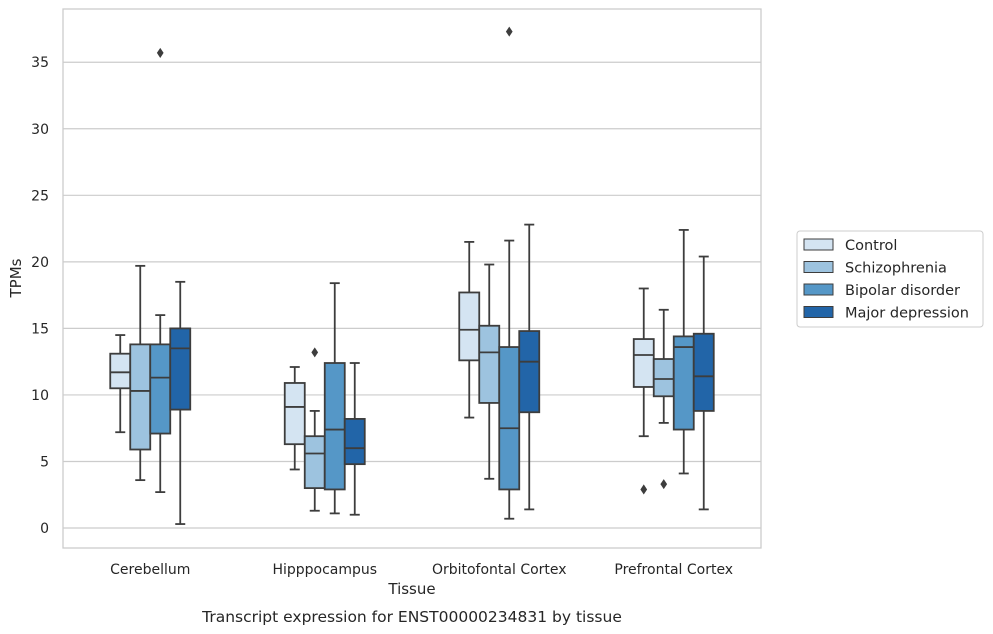  What do you see at coordinates (44, 462) in the screenshot?
I see `y-tick-label: 5` at bounding box center [44, 462].